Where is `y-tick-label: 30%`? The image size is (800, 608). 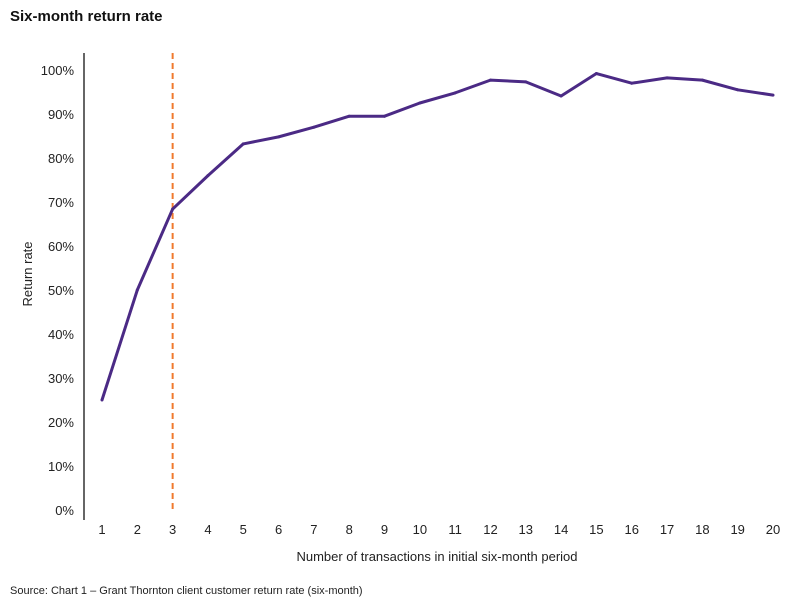
y-tick-label: 30% is located at coordinates (61, 378).